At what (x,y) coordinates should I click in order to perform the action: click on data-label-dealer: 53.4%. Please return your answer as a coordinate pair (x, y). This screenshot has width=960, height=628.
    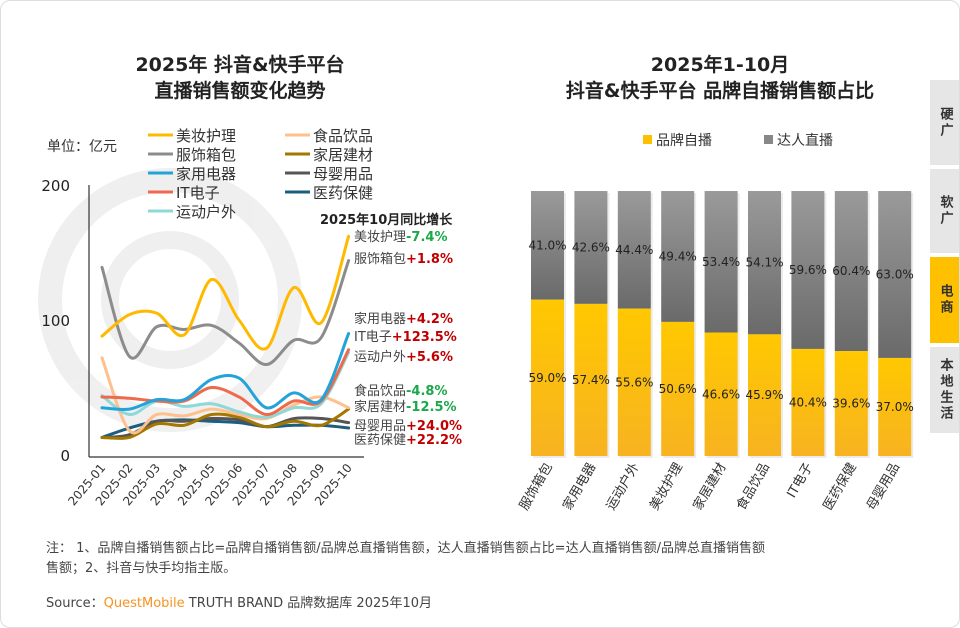
    Looking at the image, I should click on (721, 262).